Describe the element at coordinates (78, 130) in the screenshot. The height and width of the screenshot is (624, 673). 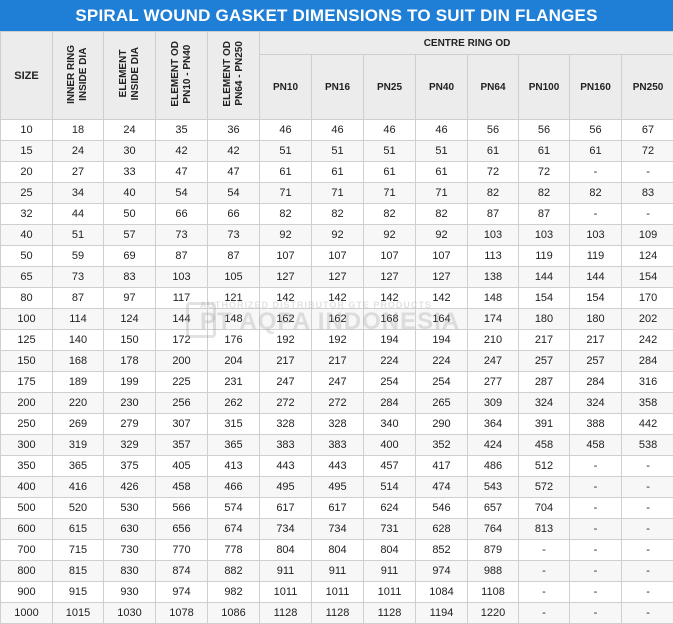
I see `dimension-cell: 18` at that location.